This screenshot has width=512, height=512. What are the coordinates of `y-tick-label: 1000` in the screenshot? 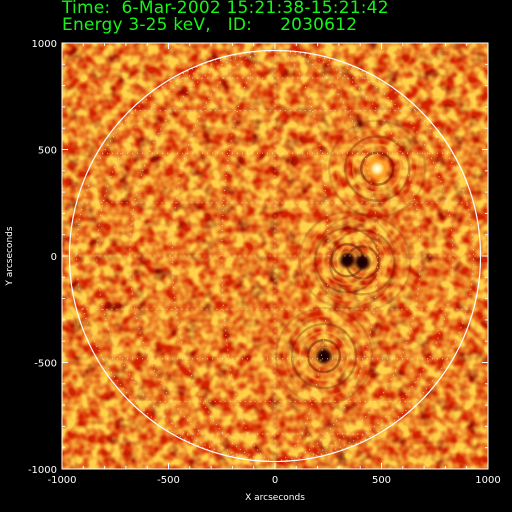 It's located at (44, 44).